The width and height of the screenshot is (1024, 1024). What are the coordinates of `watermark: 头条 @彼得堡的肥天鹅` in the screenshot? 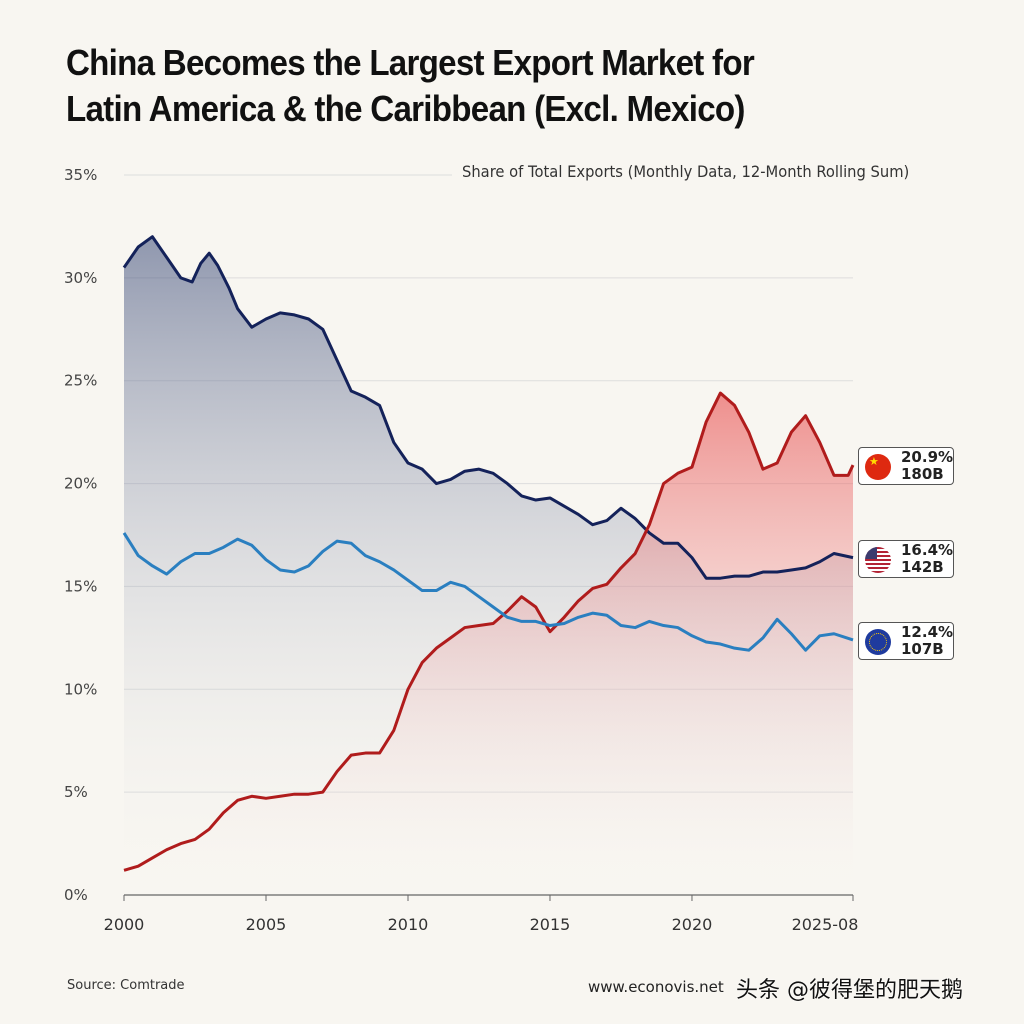 It's located at (849, 990).